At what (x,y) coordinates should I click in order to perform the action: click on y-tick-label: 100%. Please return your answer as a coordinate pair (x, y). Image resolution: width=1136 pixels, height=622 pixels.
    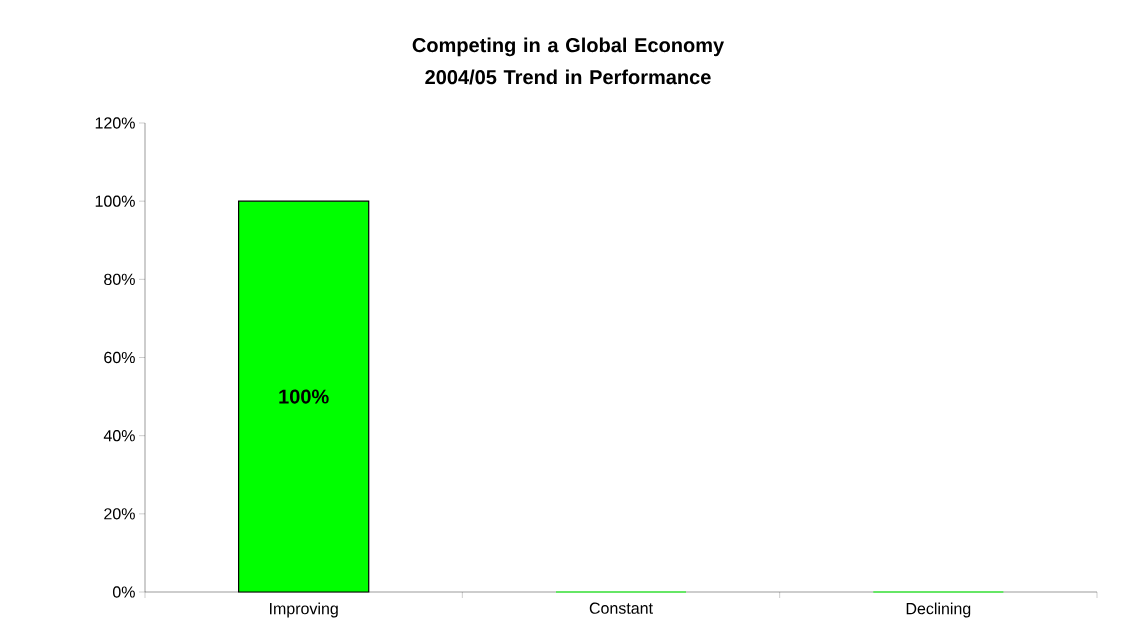
    Looking at the image, I should click on (115, 201).